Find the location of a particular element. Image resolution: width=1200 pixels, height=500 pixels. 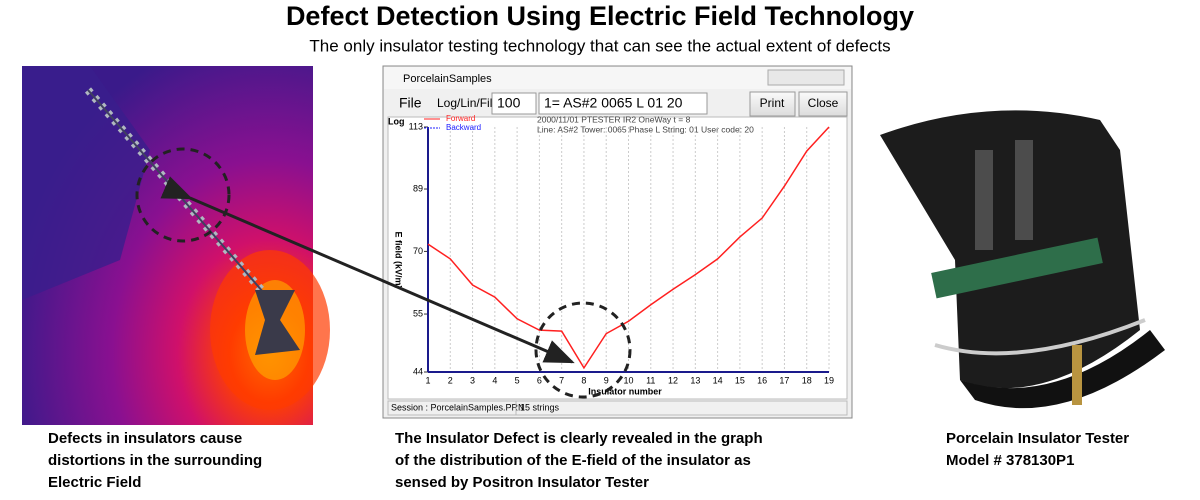

close-label: Close is located at coordinates (823, 103).